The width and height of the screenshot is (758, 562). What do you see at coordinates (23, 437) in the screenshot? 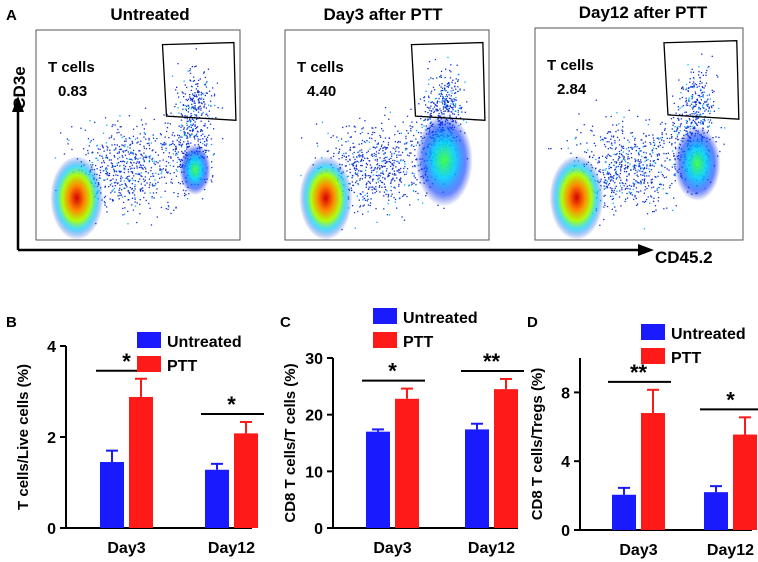
I see `y-axis-label: T cells/Live cells (%)` at bounding box center [23, 437].